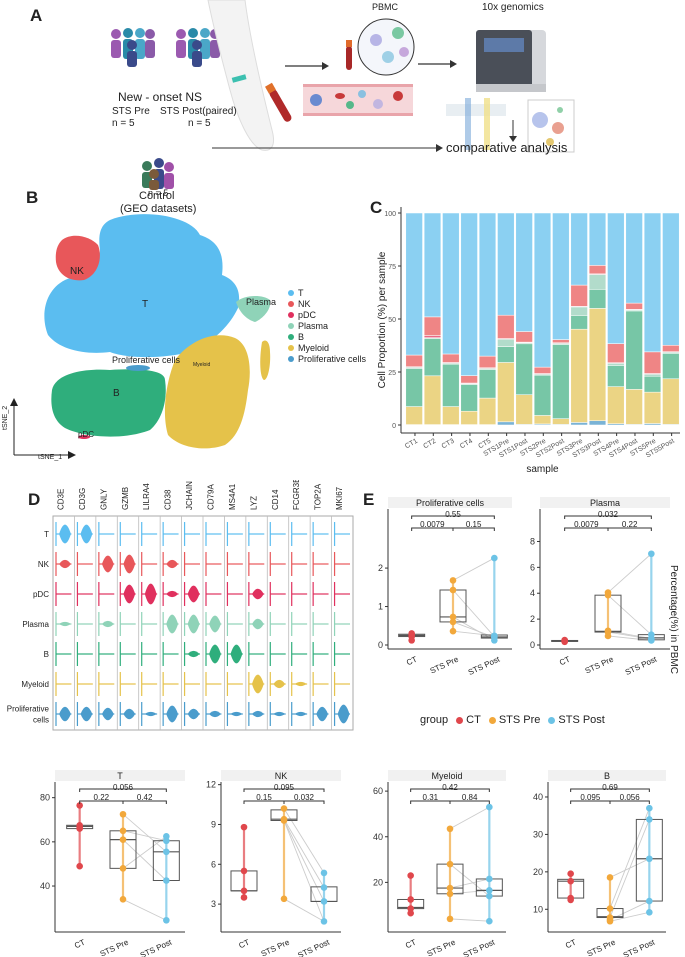  Describe the element at coordinates (542, 469) in the screenshot. I see `x-axis-title: sample` at that location.